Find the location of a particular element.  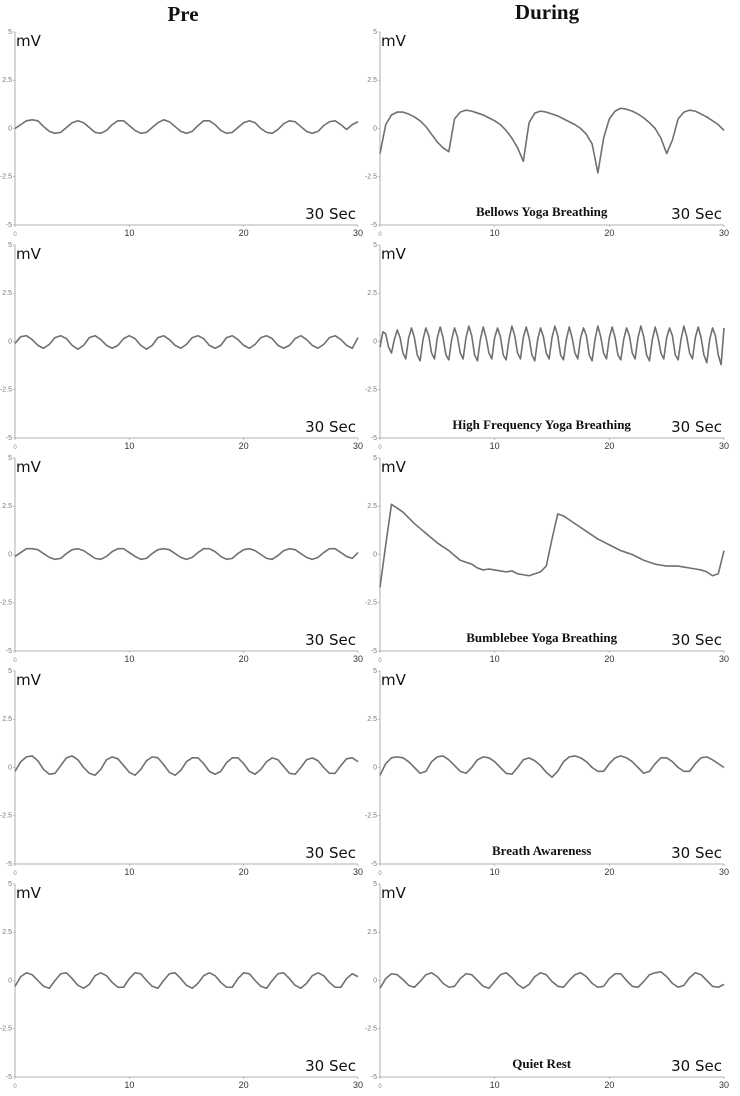

condition-label: Breath Awareness is located at coordinates (541, 850).